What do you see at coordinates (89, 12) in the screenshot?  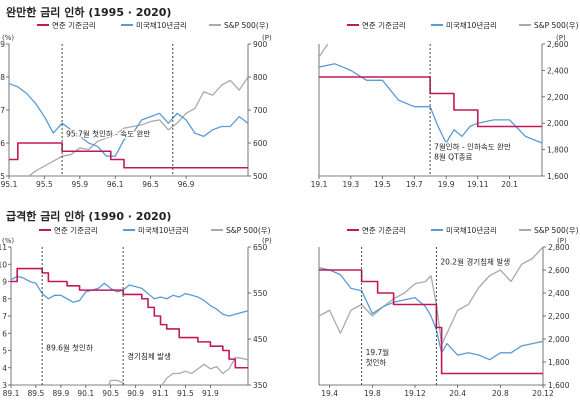 I see `section-title-gradual: 완만한 금리 인하 (1995 · 2020)` at bounding box center [89, 12].